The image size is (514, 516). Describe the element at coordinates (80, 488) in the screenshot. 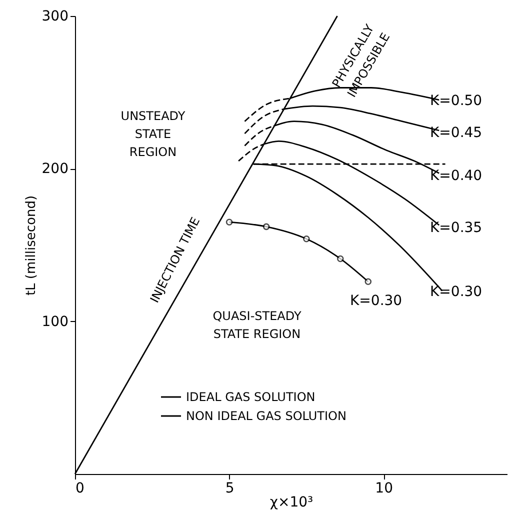

I see `x-tick-label: 0` at that location.